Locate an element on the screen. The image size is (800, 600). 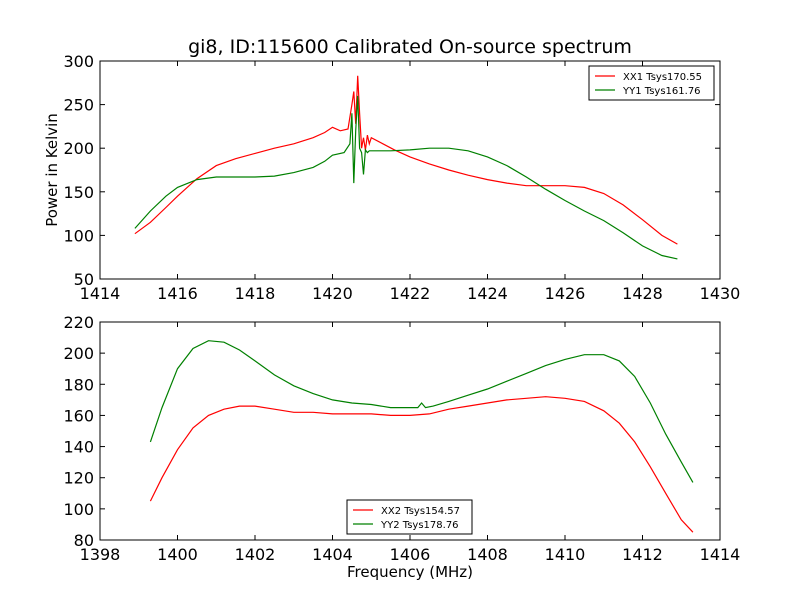
top-y-tick-label: 50 is located at coordinates (84, 279).